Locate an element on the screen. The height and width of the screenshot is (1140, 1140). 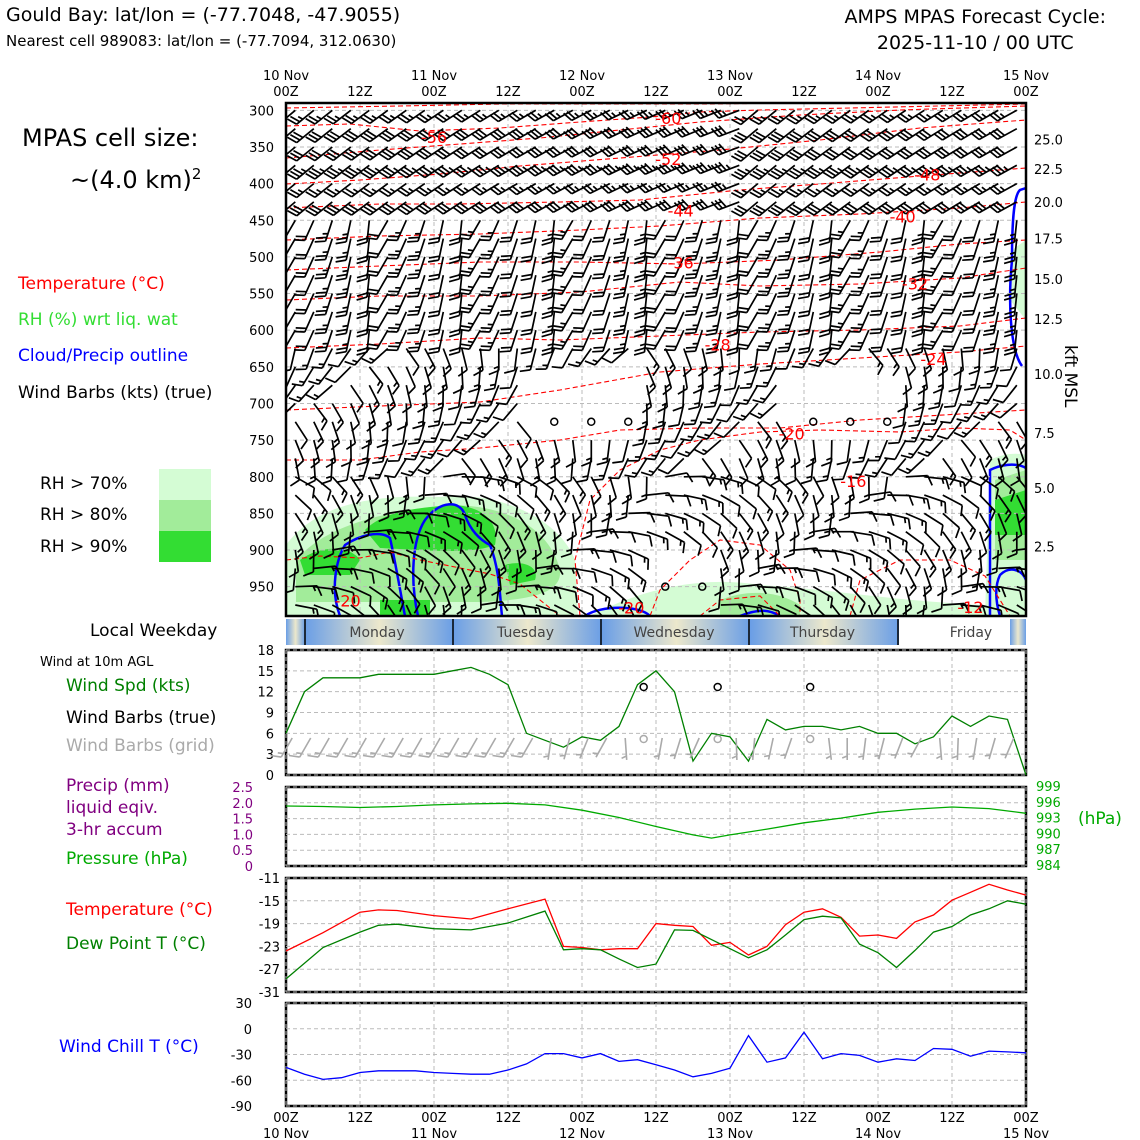
weekday-band is located at coordinates (1018, 632).